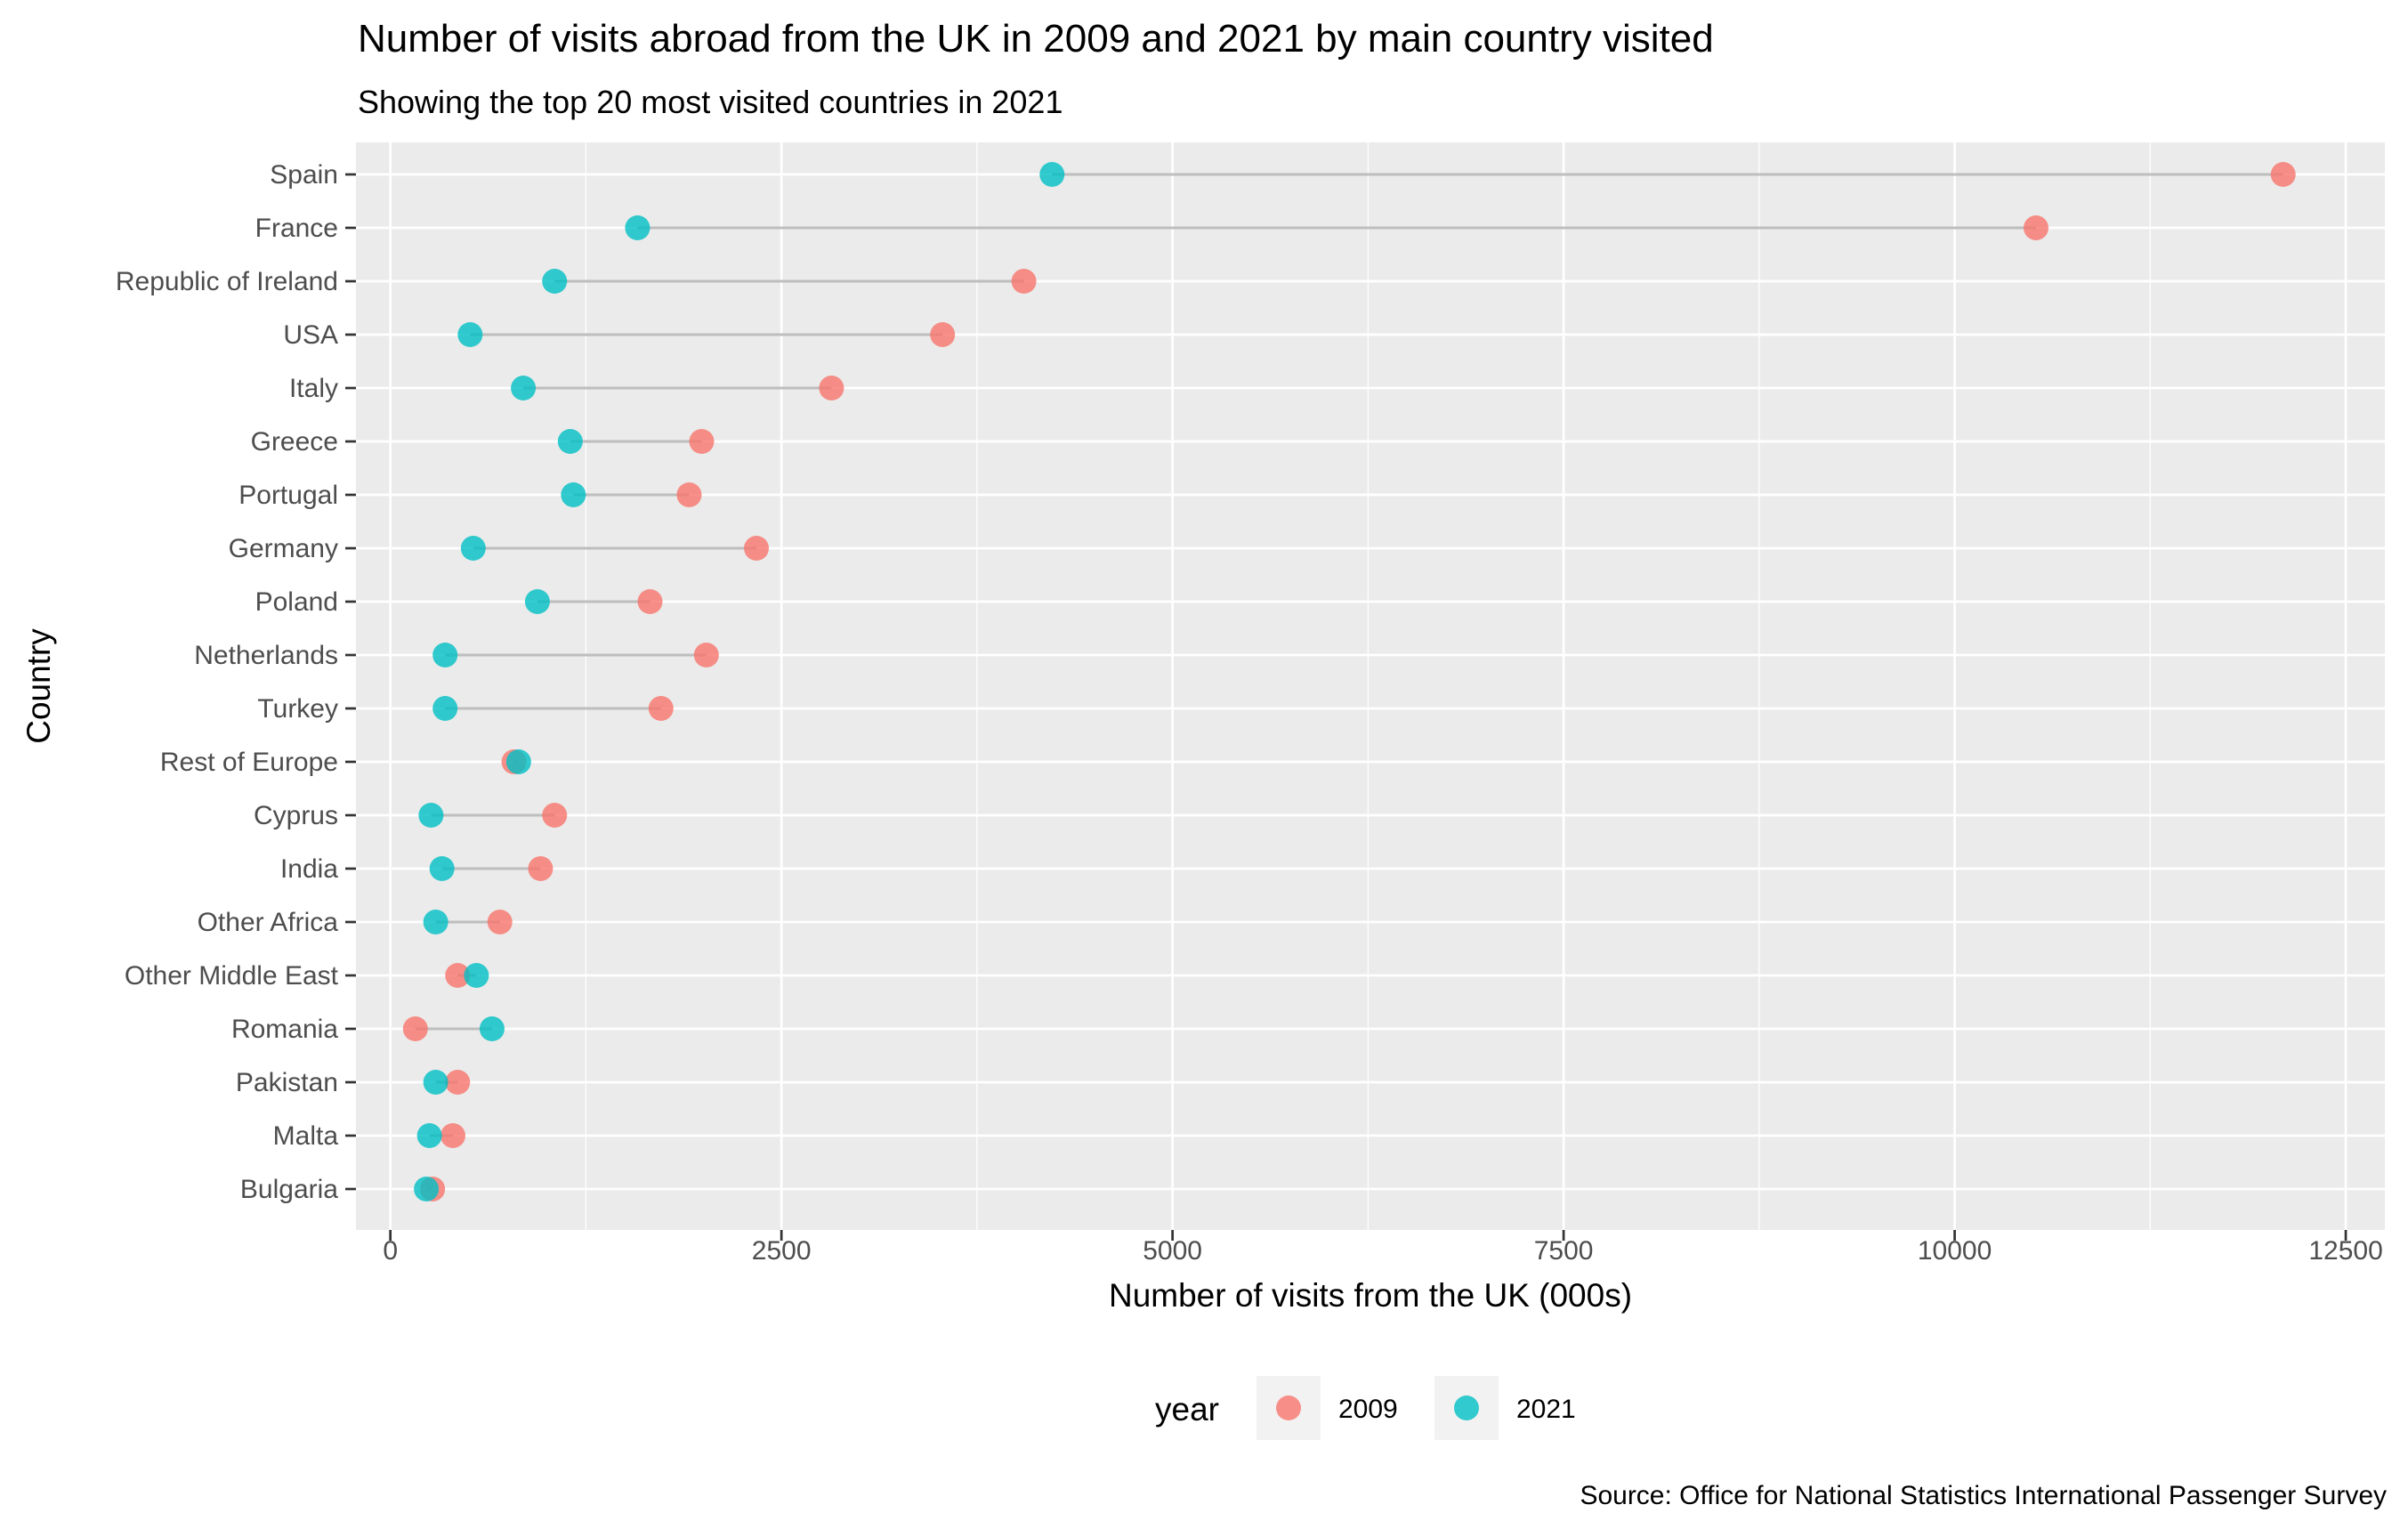 This screenshot has width=2408, height=1529. Describe the element at coordinates (297, 709) in the screenshot. I see `y-tick-label: Turkey` at that location.